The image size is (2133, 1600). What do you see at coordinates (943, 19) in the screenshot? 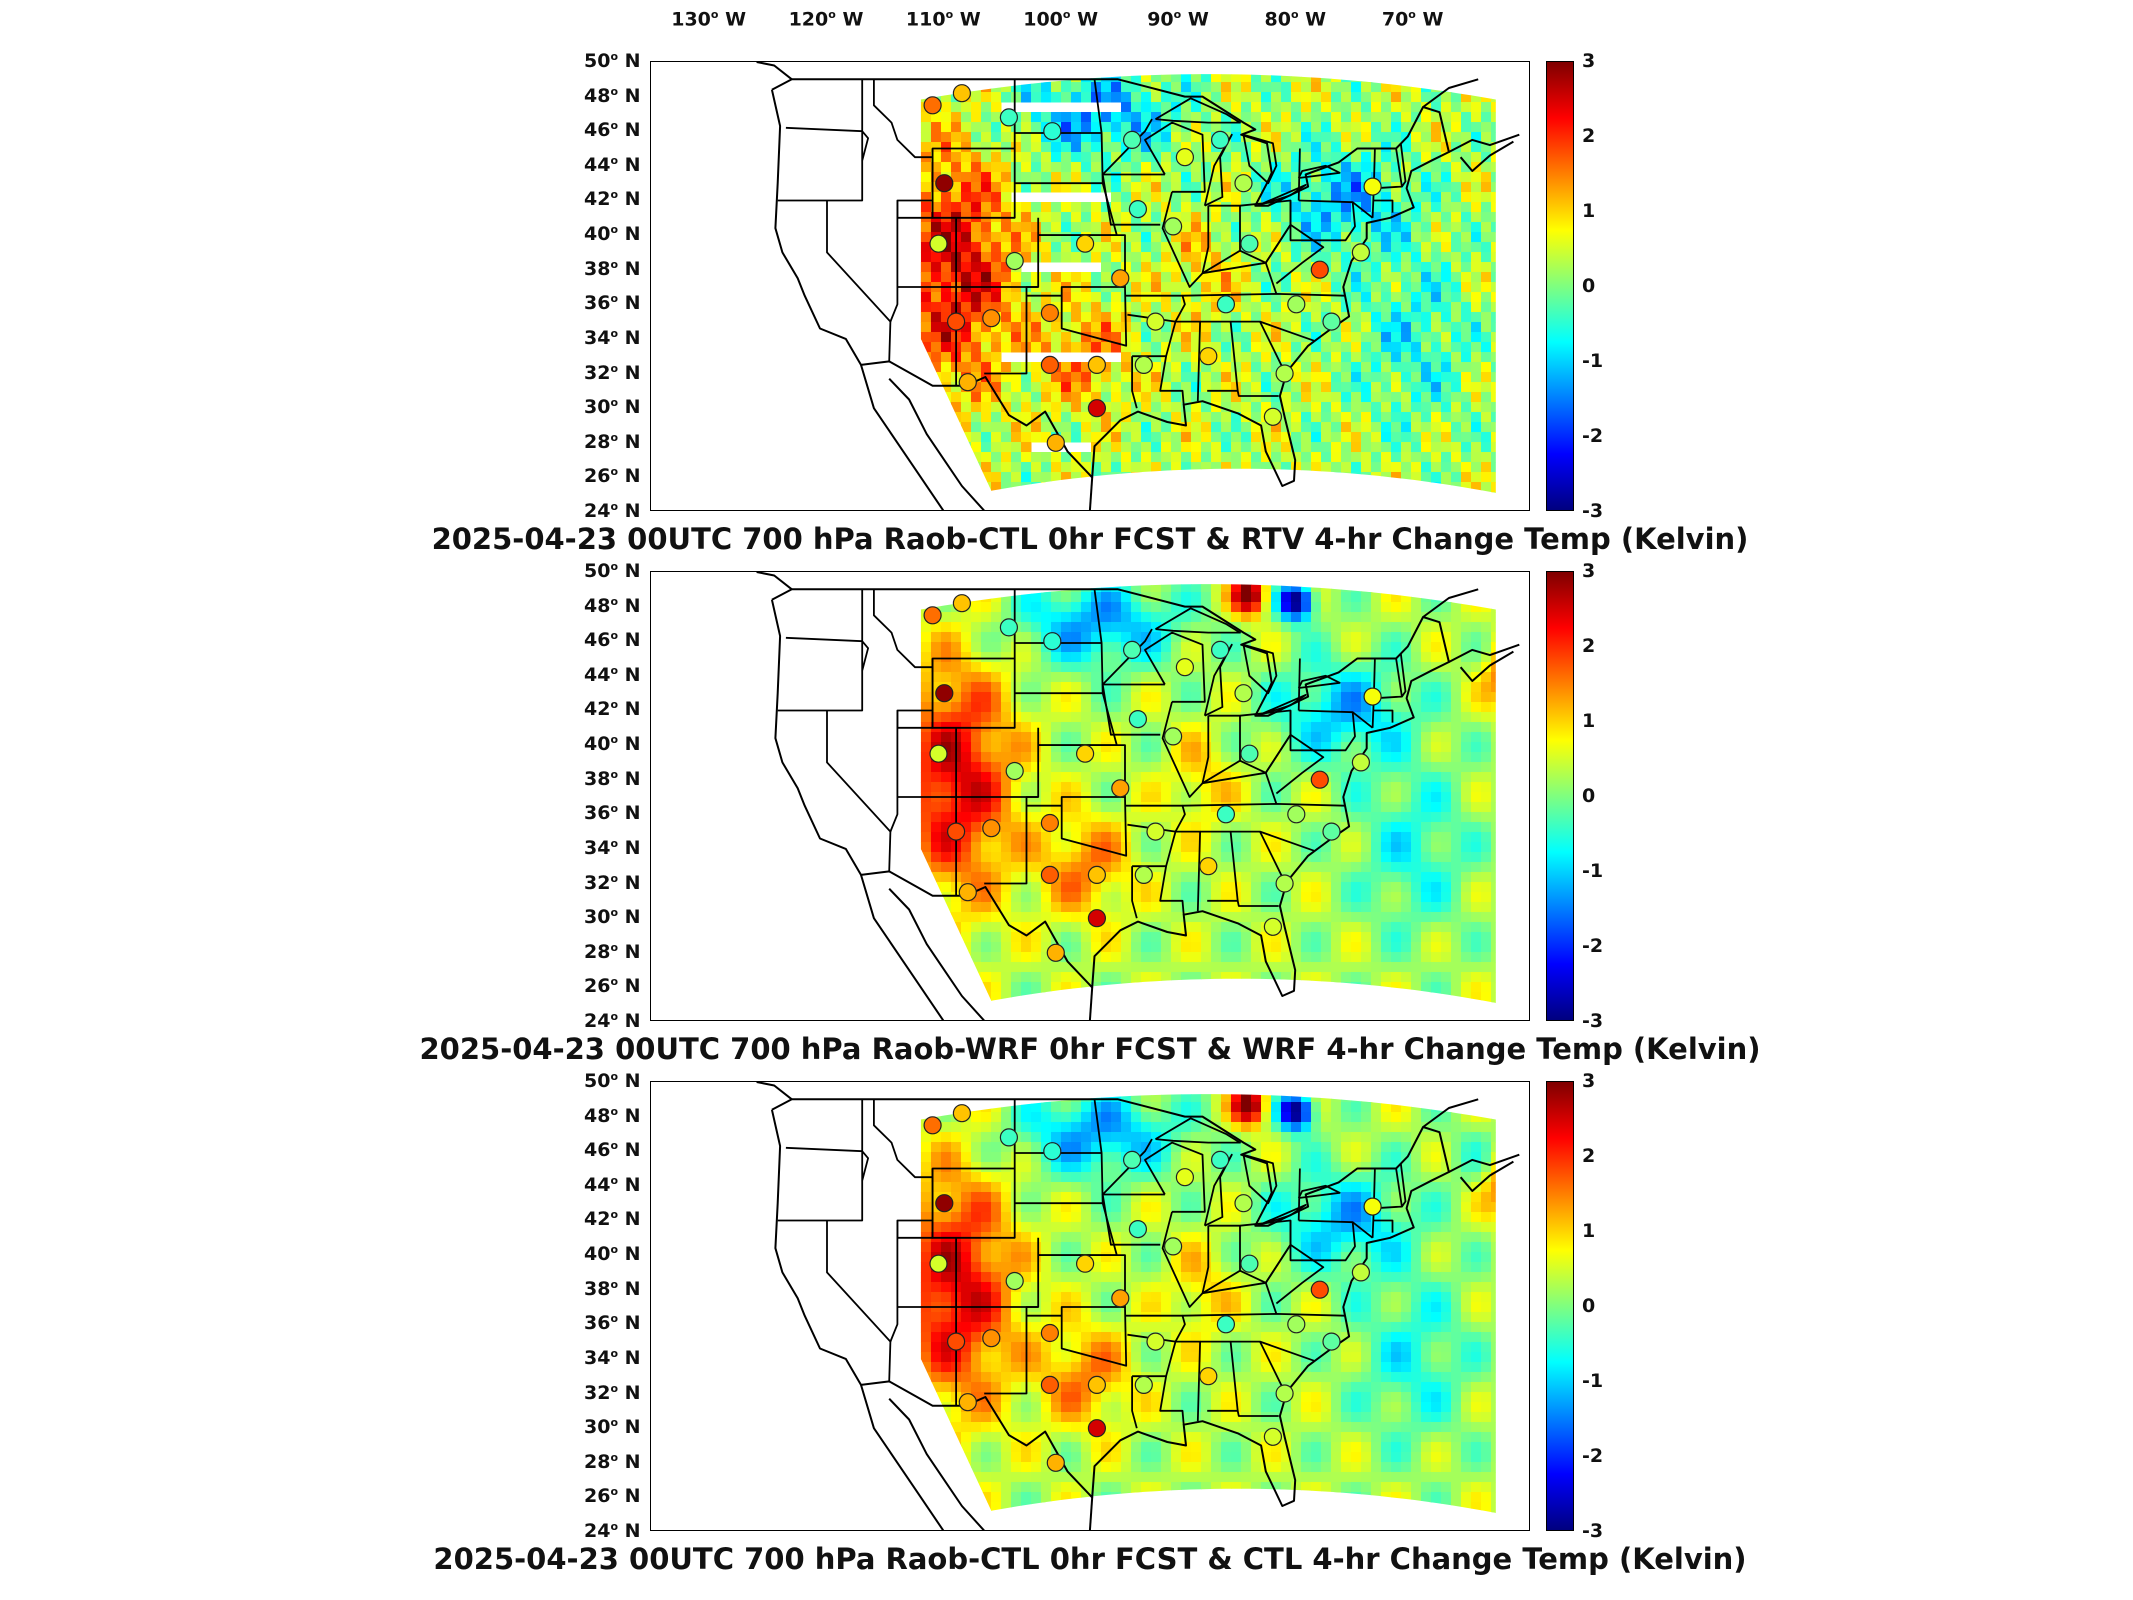
I see `lon-label-110: 110o W` at bounding box center [943, 19].